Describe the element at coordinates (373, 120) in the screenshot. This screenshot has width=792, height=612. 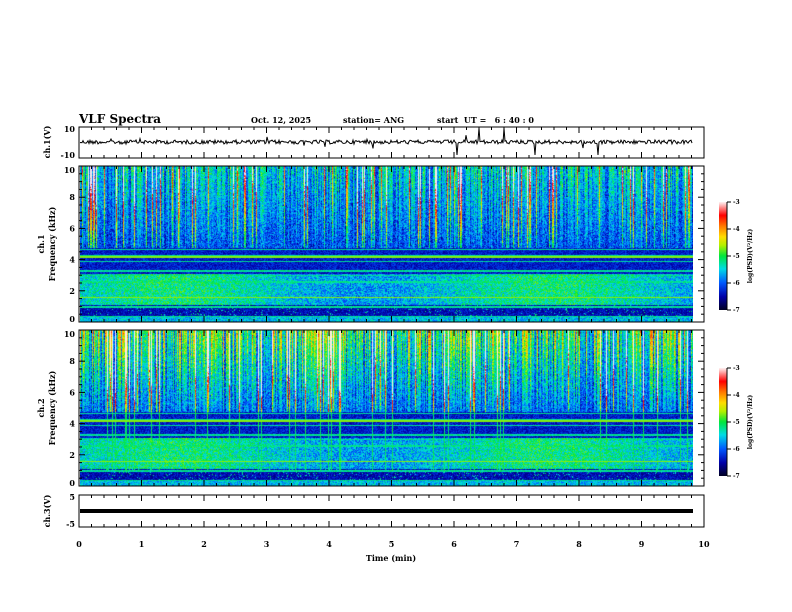
I see `station-label: station= ANG` at that location.